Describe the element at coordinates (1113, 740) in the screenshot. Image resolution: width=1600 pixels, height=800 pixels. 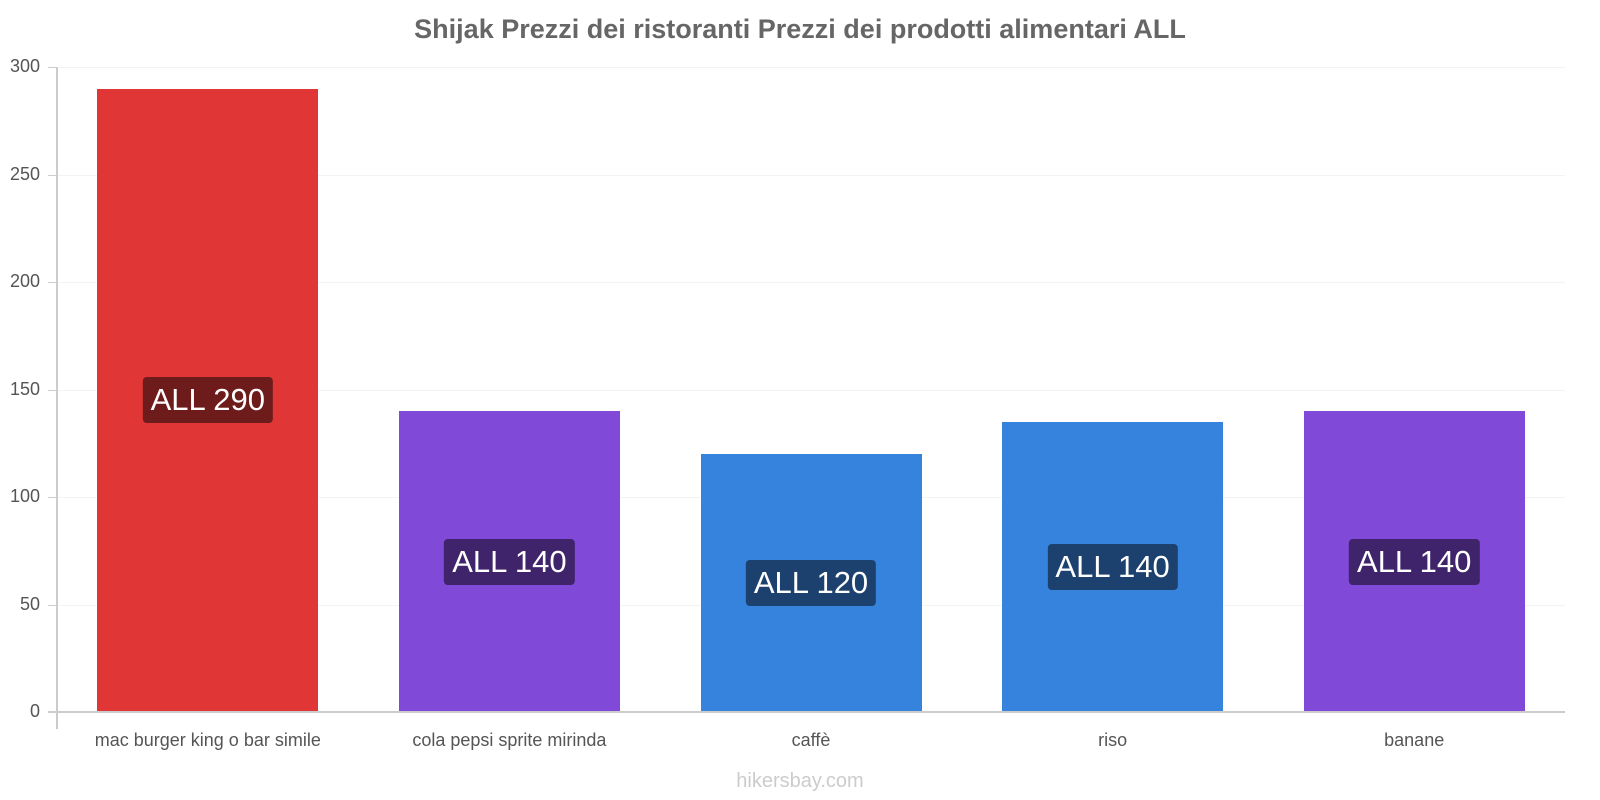
I see `x-tick-label: riso` at that location.